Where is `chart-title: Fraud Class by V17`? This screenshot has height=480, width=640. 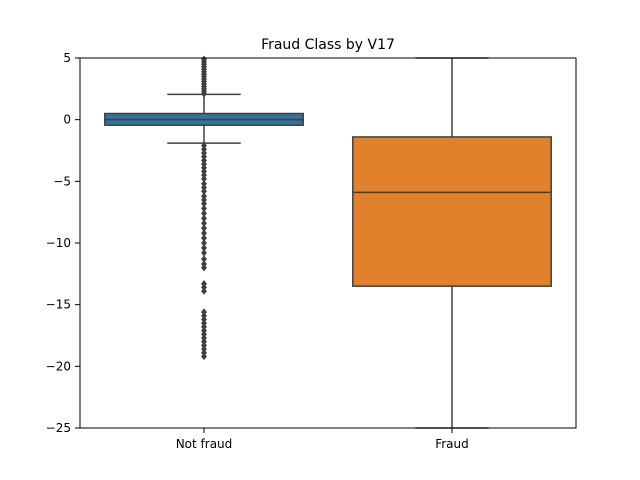
chart-title: Fraud Class by V17 is located at coordinates (328, 45).